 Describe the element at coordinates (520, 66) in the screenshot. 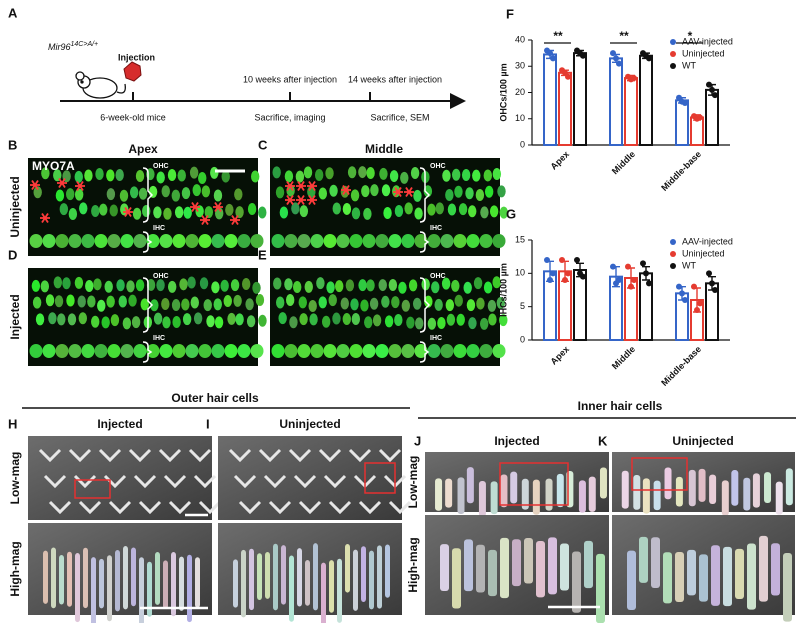

I see `y-tick-label: 30` at that location.